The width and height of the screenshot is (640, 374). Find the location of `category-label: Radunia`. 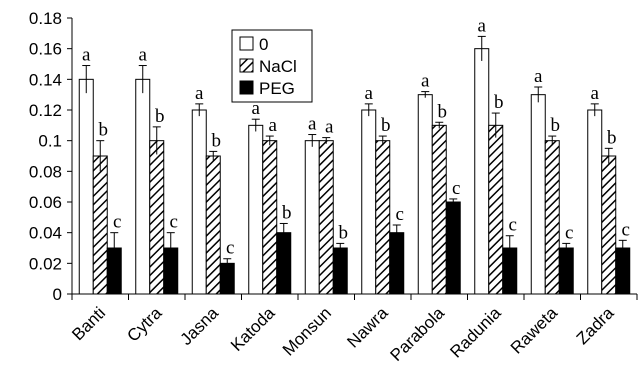

category-label: Radunia is located at coordinates (475, 332).